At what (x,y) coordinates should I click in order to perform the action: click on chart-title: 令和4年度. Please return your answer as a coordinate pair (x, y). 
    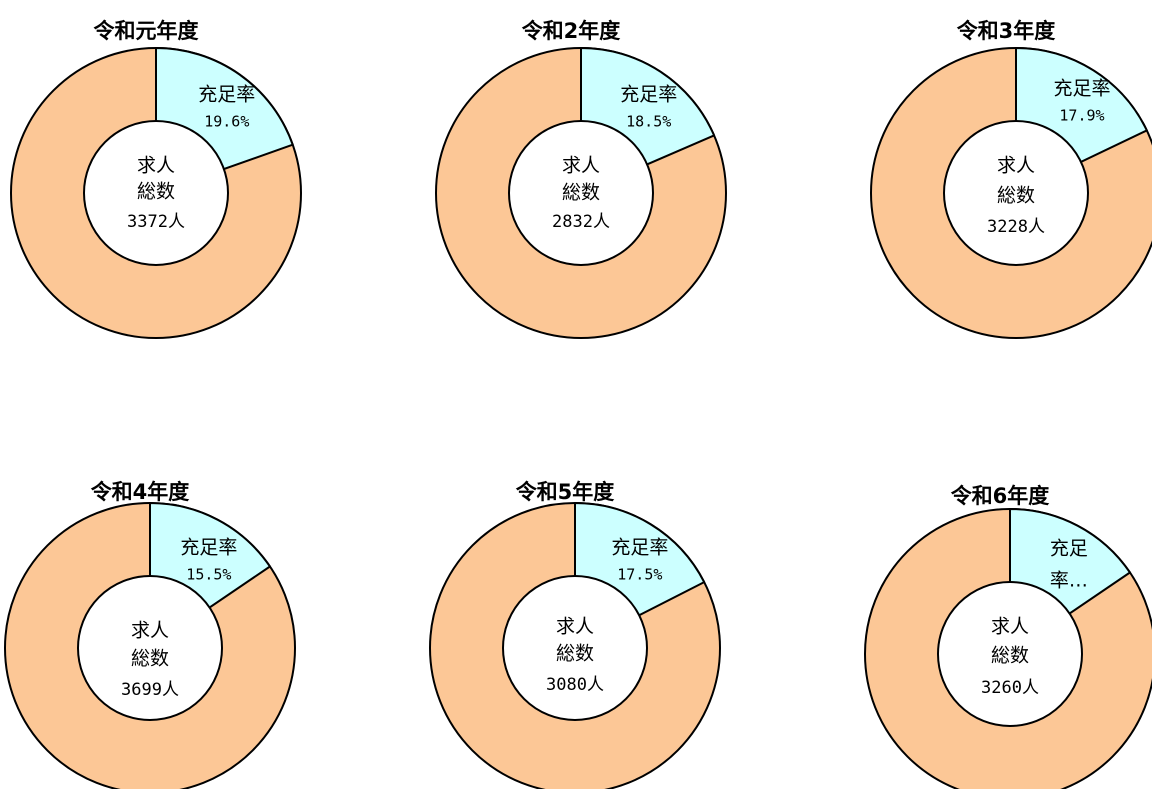
    Looking at the image, I should click on (140, 492).